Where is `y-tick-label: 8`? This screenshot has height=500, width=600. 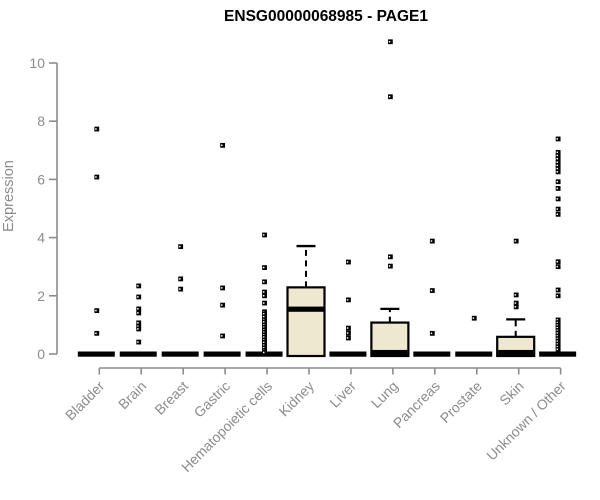 y-tick-label: 8 is located at coordinates (41, 121).